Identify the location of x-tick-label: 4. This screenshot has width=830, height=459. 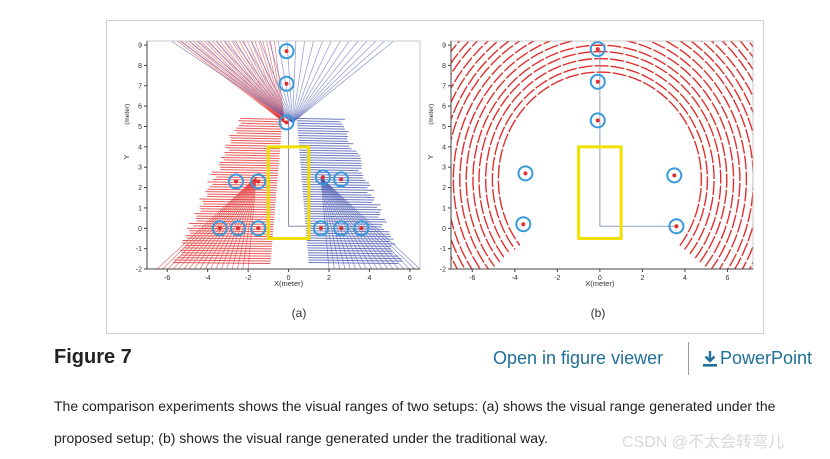
(685, 278).